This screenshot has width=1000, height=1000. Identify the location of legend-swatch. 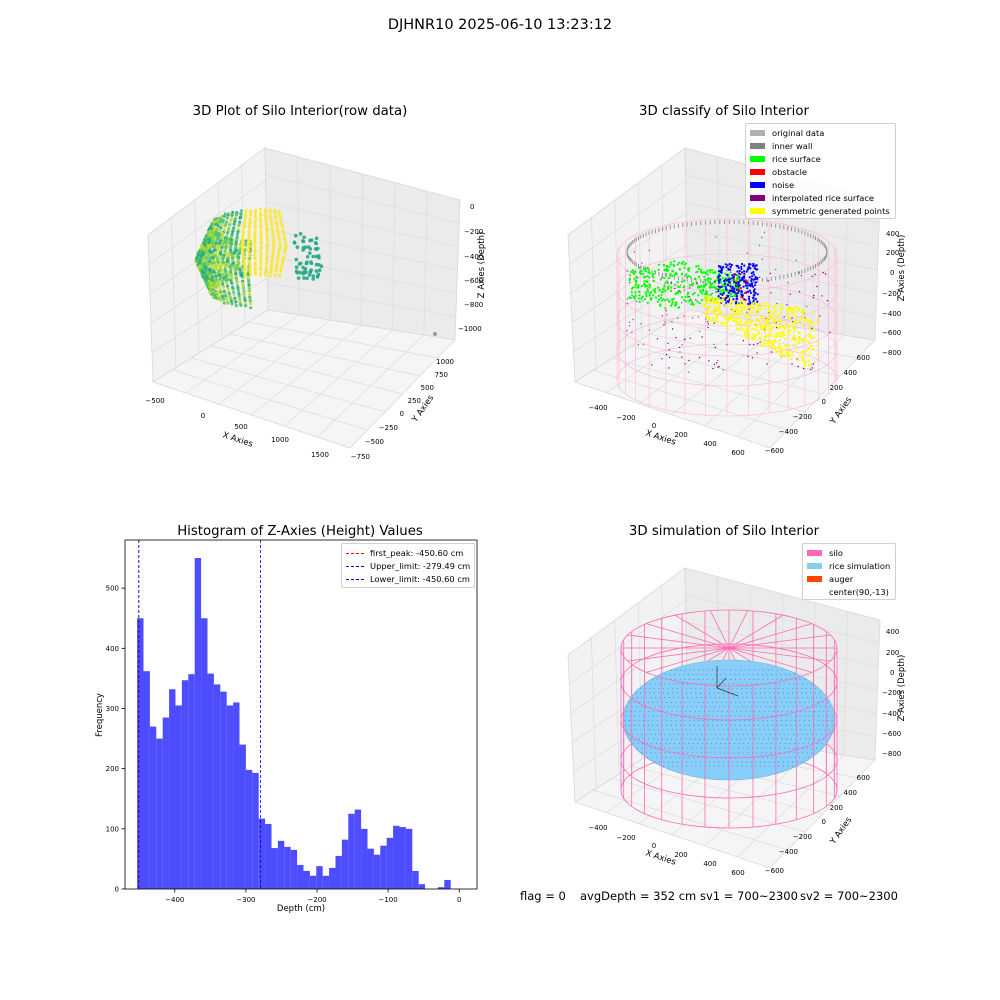
(814, 553).